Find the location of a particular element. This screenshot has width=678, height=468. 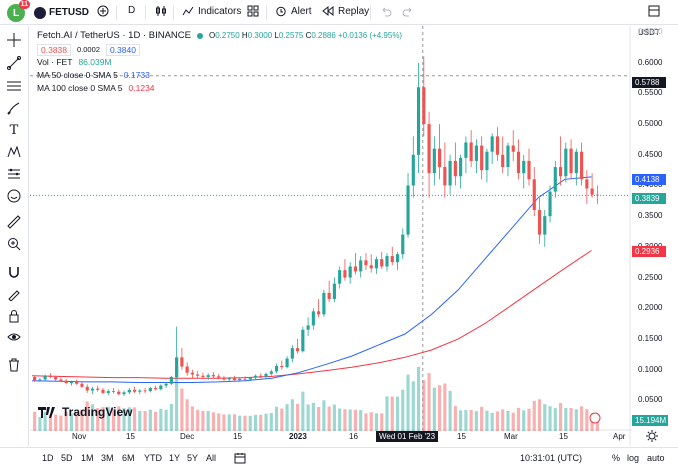

text-tool: T is located at coordinates (14, 130).